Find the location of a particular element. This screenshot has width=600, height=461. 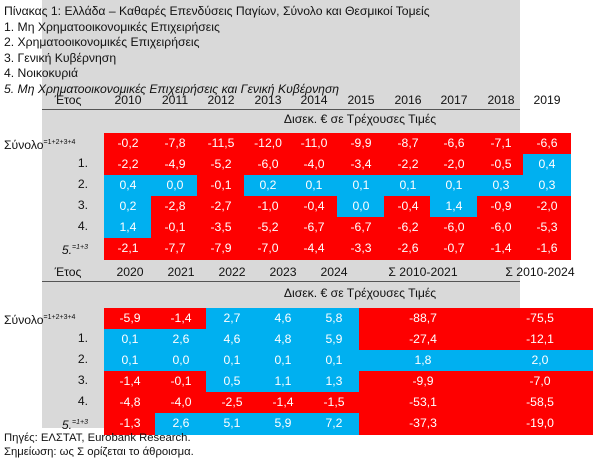

t1-row-label-4: 4. is located at coordinates (82, 226).